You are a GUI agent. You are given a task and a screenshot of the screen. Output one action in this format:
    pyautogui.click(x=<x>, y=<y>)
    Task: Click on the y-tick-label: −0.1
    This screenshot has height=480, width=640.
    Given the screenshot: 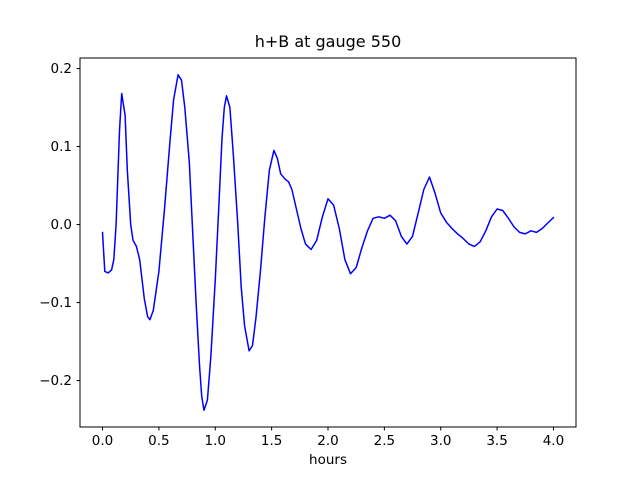 What is the action you would take?
    pyautogui.click(x=55, y=303)
    